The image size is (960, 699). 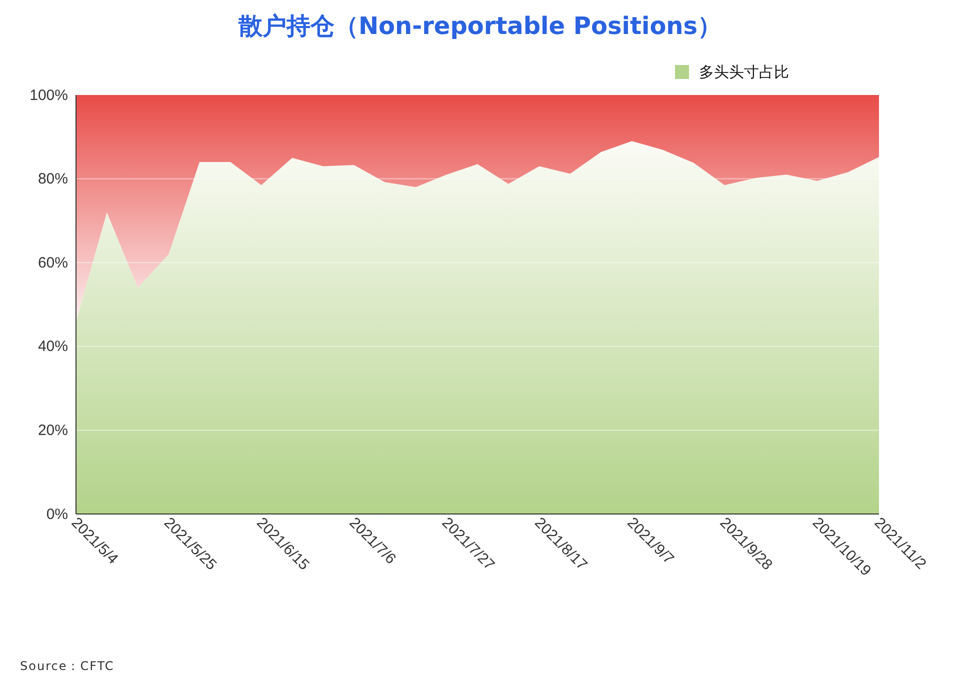 I want to click on source-note: Source：CFTC, so click(x=67, y=666).